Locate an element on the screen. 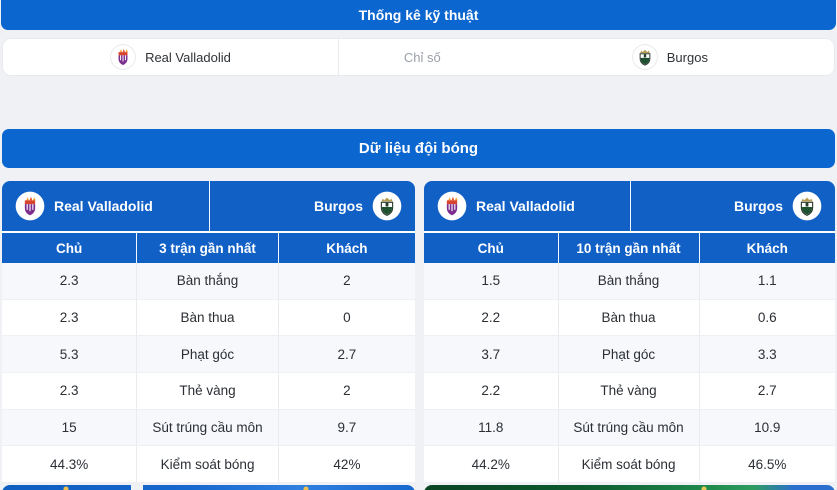 This screenshot has width=837, height=490. next-section-partial is located at coordinates (418, 487).